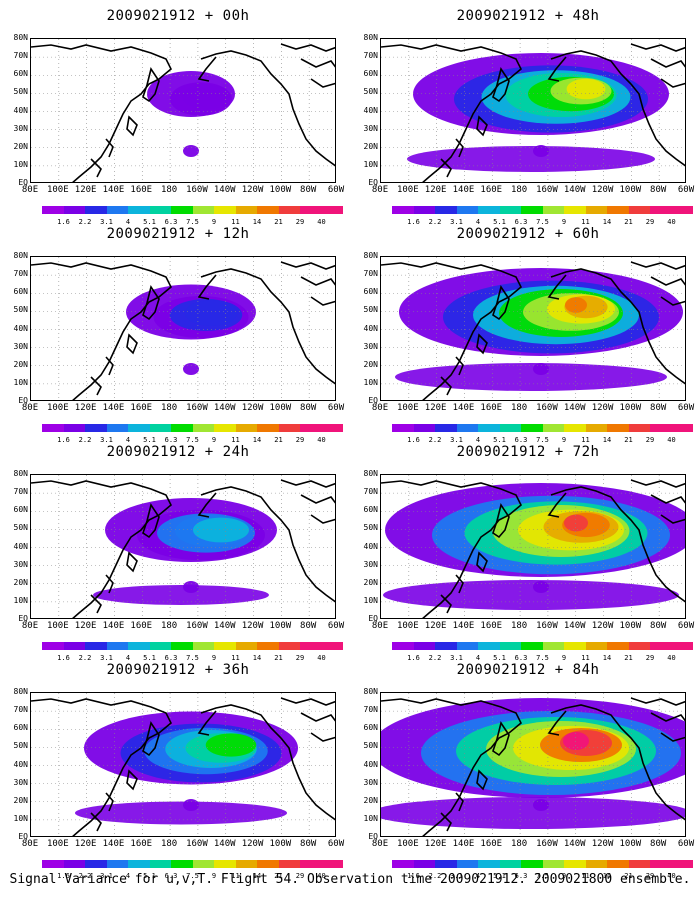 This screenshot has width=700, height=900. I want to click on panel-title: 2009021912 + 36h, so click(178, 670).